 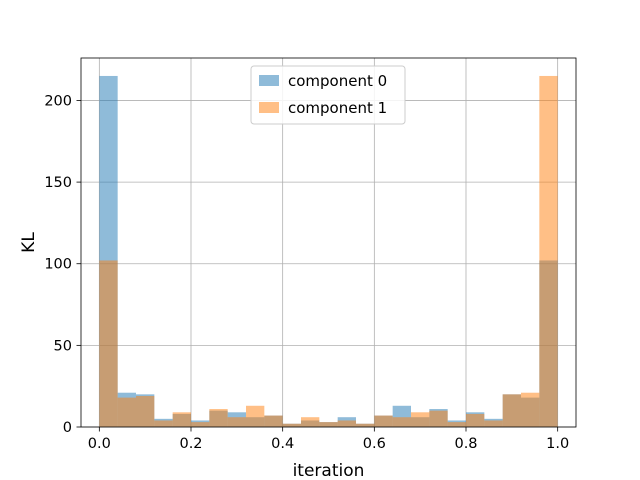 What do you see at coordinates (401, 422) in the screenshot?
I see `bar-series1-bin16` at bounding box center [401, 422].